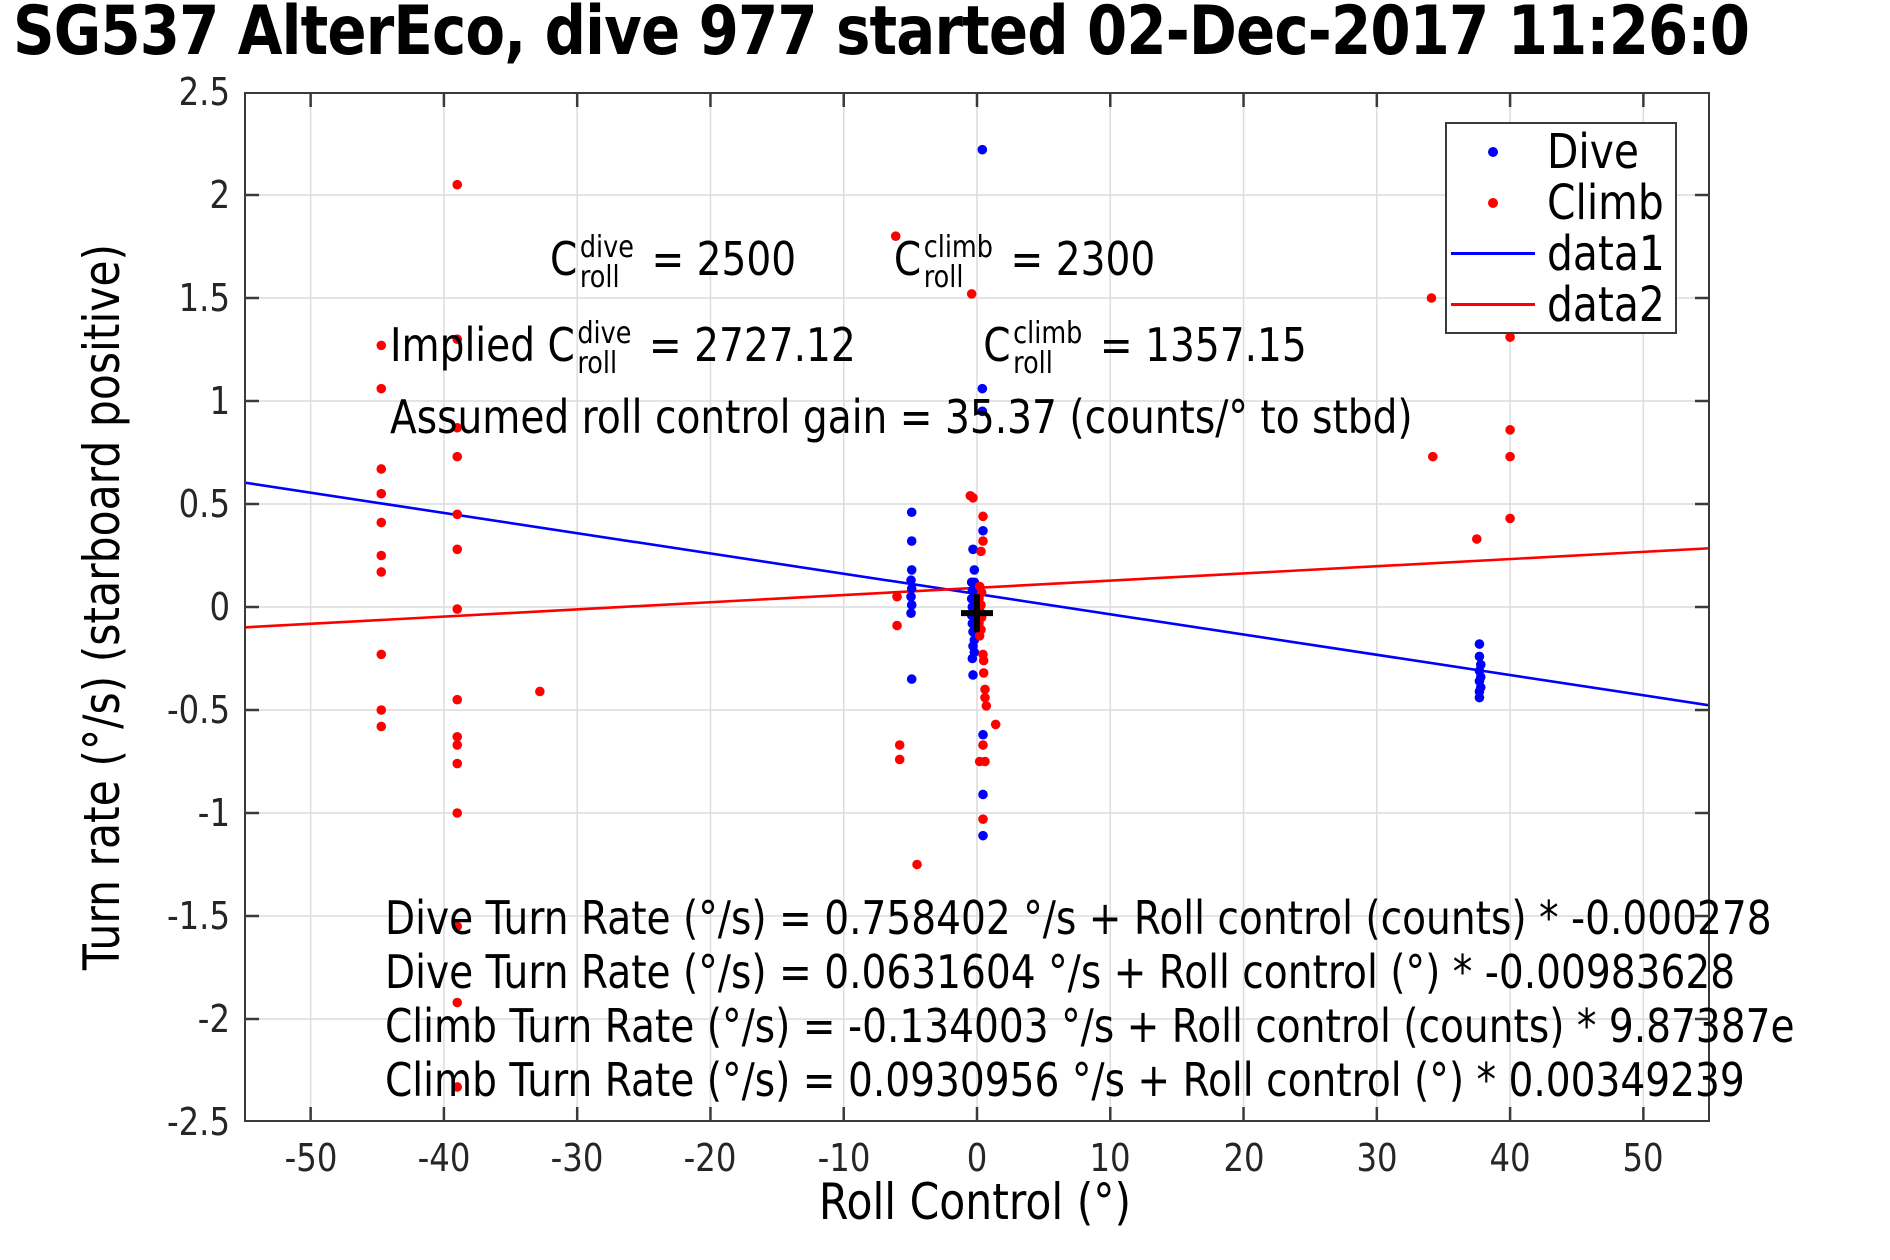 This screenshot has height=1260, width=1890. Describe the element at coordinates (1493, 304) in the screenshot. I see `legend-line-marker` at that location.